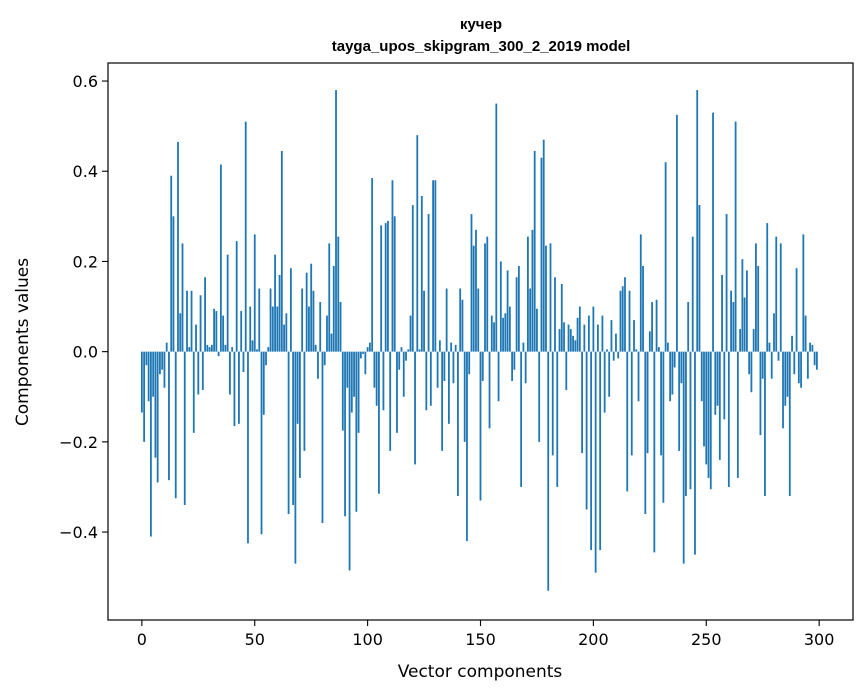 The height and width of the screenshot is (696, 867). I want to click on y-axis: −0.4 −0.2 0.0 0.2 0.4 0.6, so click(83, 307).